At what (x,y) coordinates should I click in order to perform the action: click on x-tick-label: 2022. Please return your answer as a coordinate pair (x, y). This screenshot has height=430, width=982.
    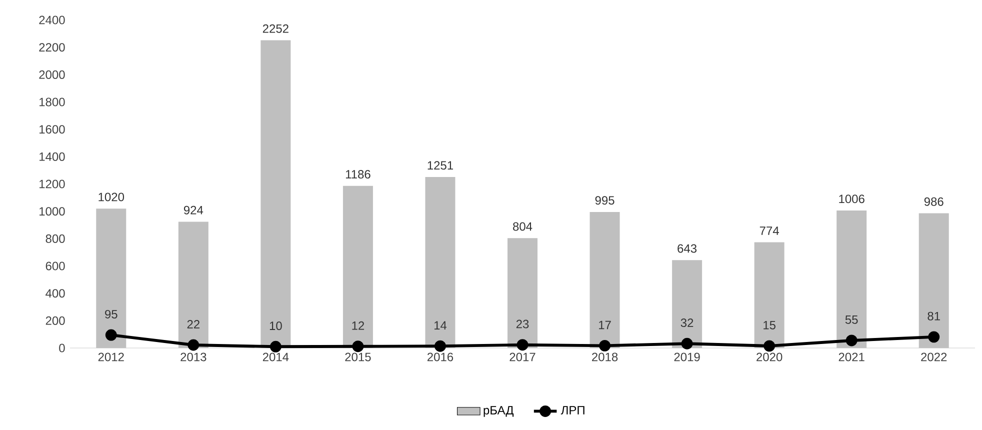
    Looking at the image, I should click on (934, 357).